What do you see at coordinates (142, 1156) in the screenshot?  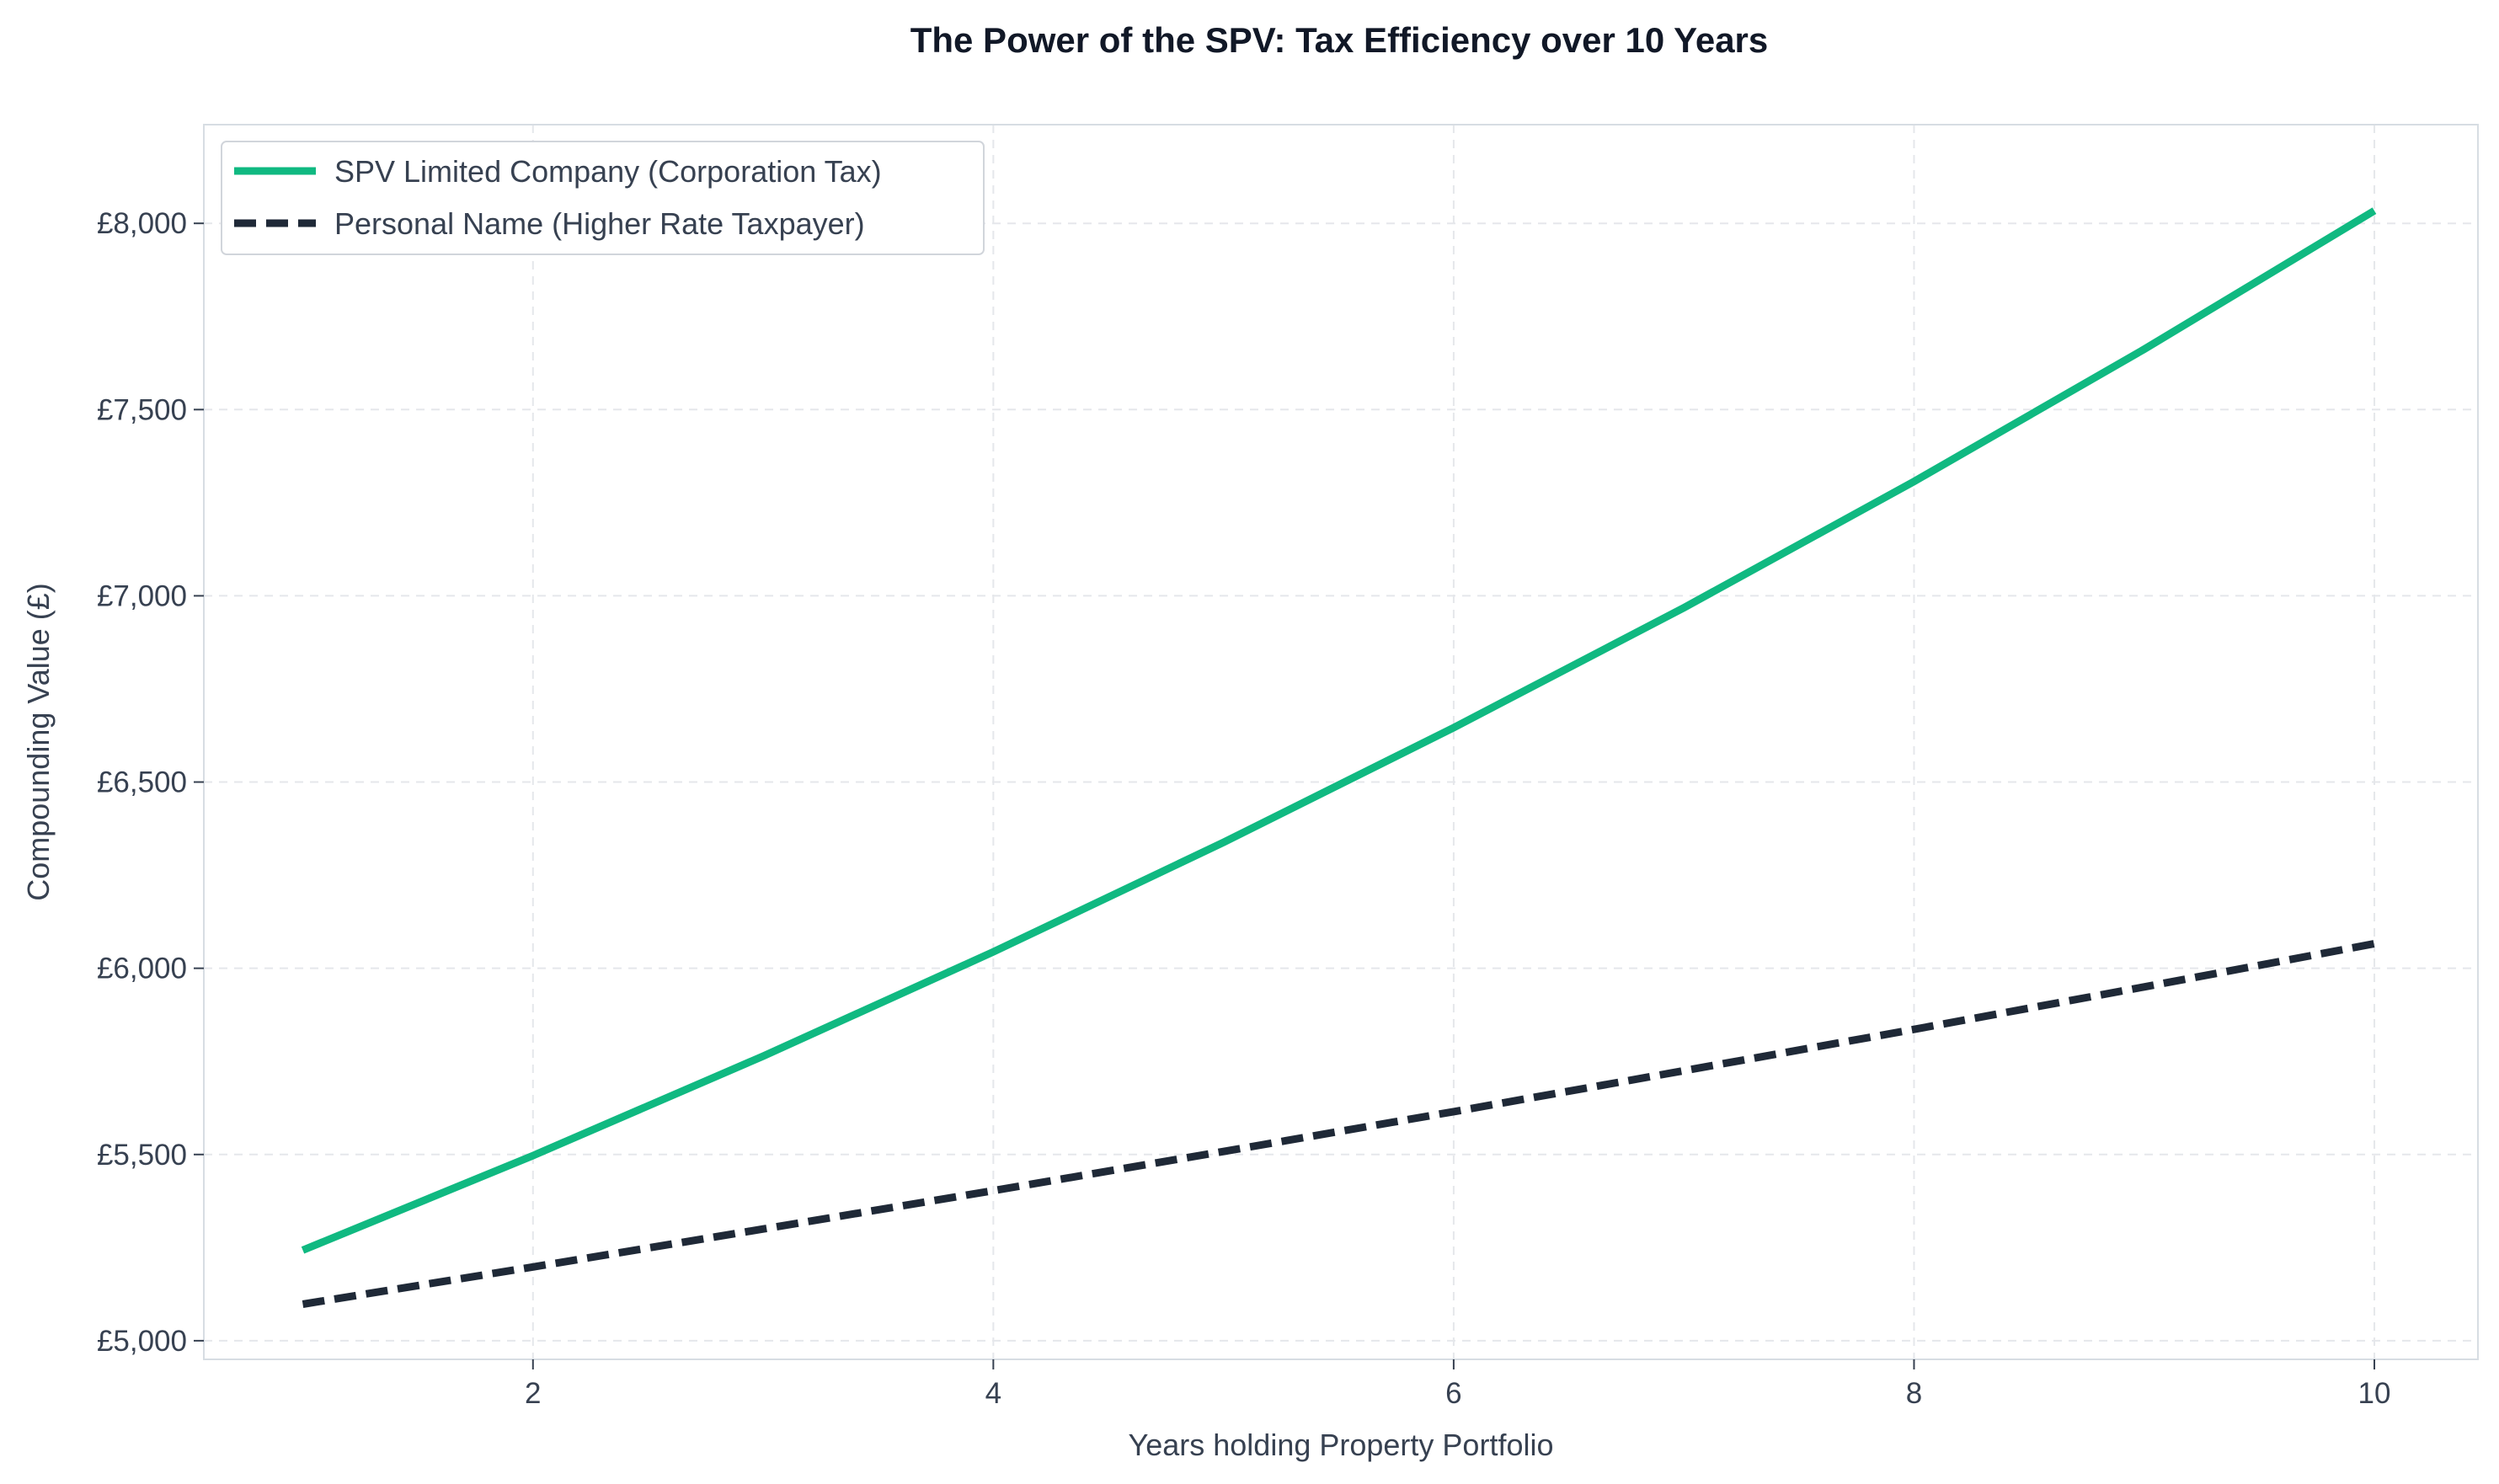 I see `y-tick-label: £5,500` at bounding box center [142, 1156].